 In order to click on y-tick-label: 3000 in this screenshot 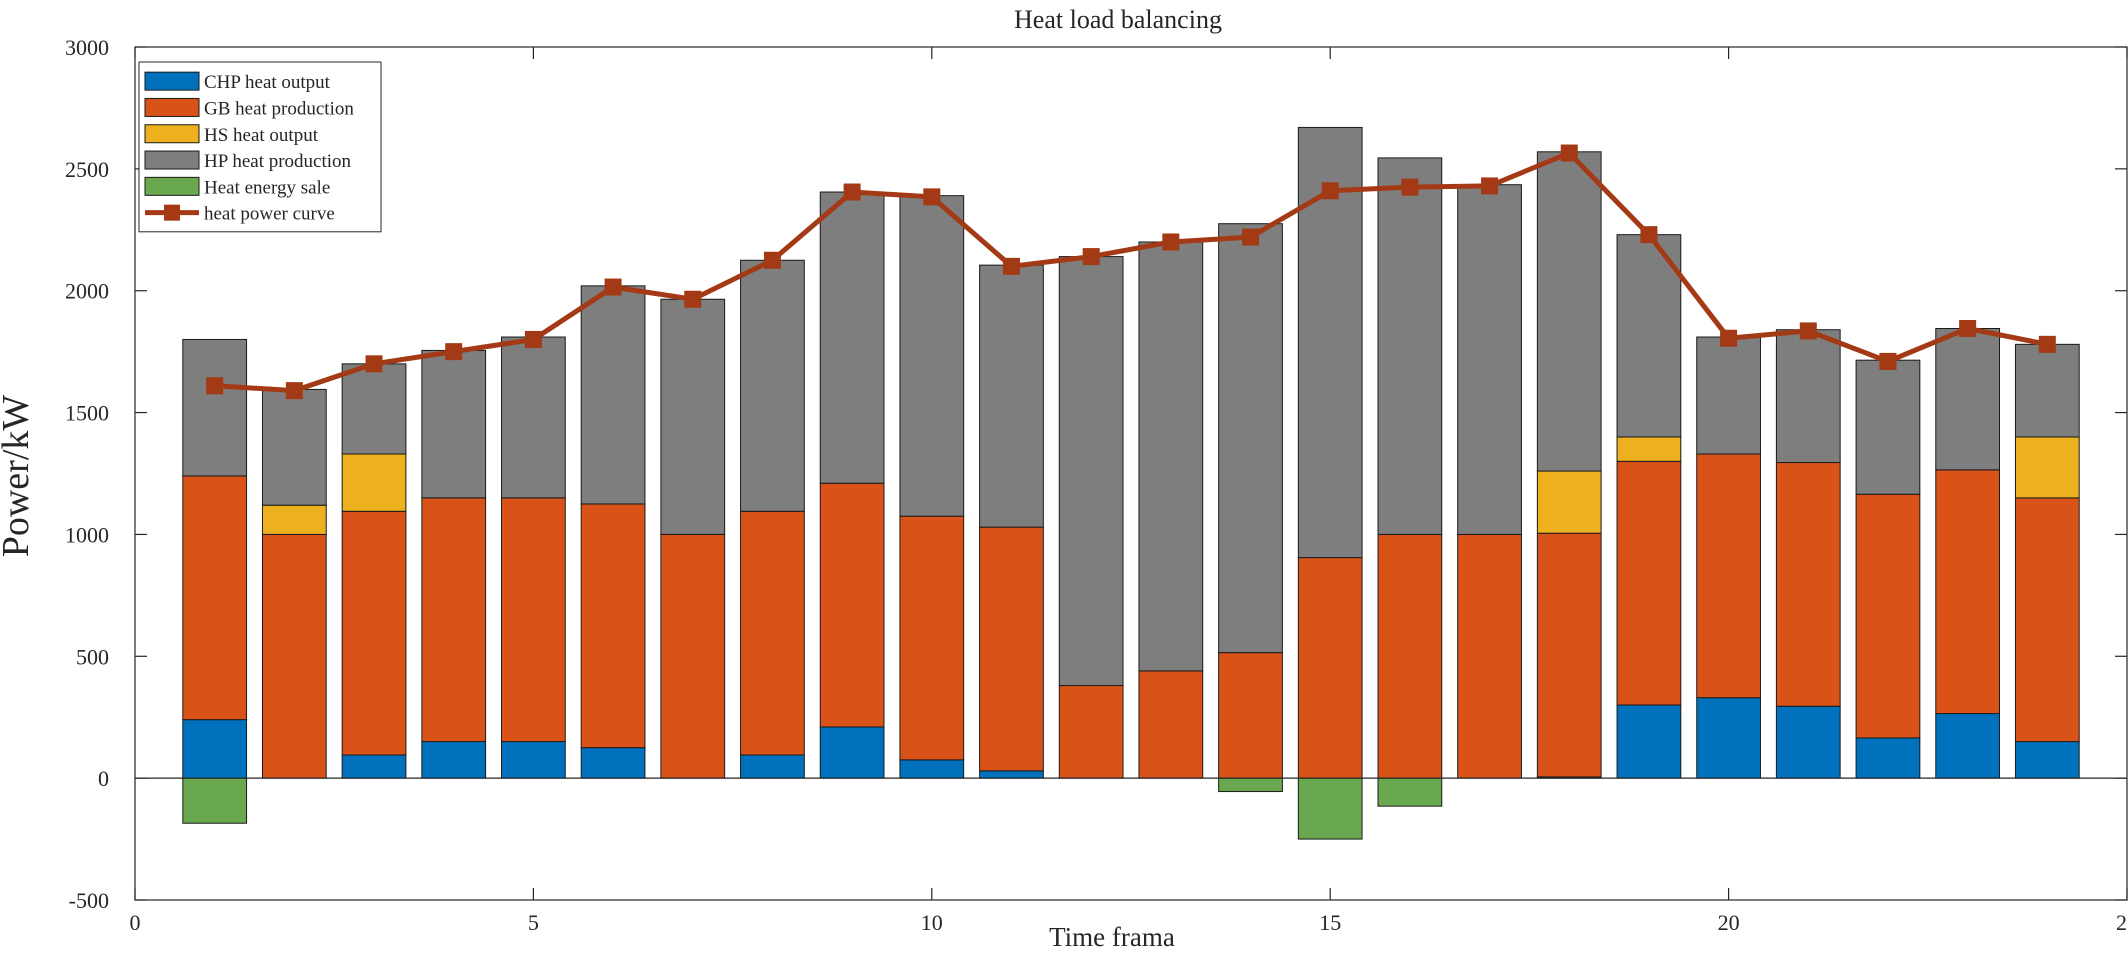, I will do `click(87, 47)`.